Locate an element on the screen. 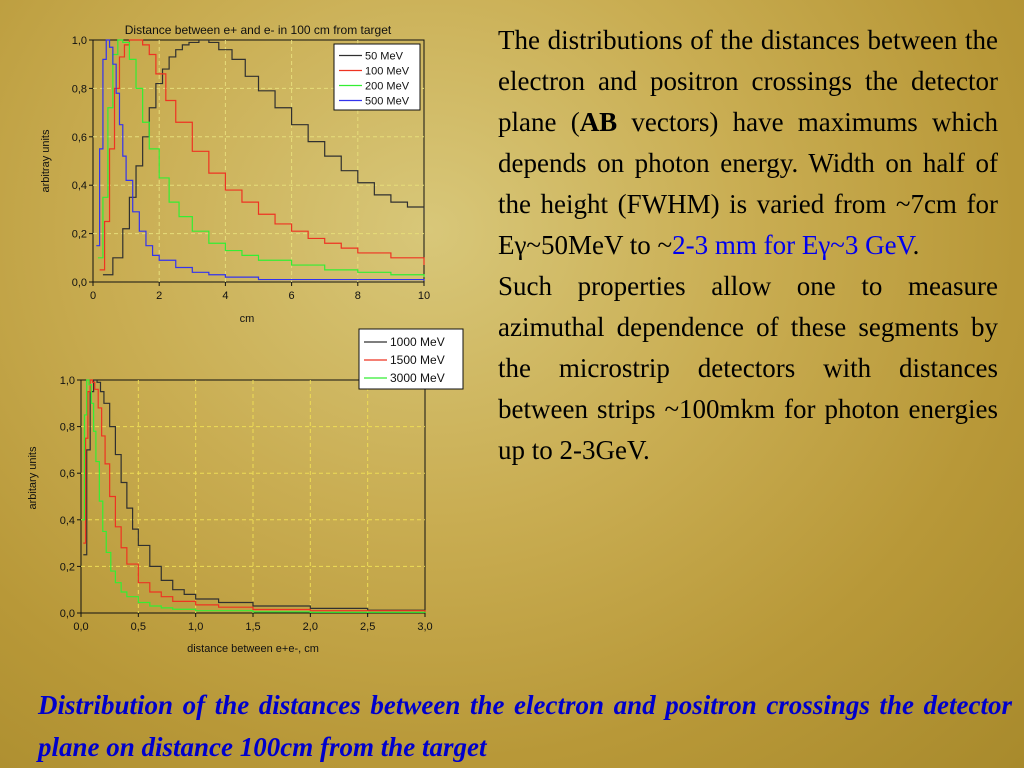 This screenshot has height=768, width=1024. tick-labels: 0,0 0,5 1,0 1,5 2,0 2,5 3,0 0,0 0,2 0,4 0,6 0,8 1,0 is located at coordinates (246, 504).